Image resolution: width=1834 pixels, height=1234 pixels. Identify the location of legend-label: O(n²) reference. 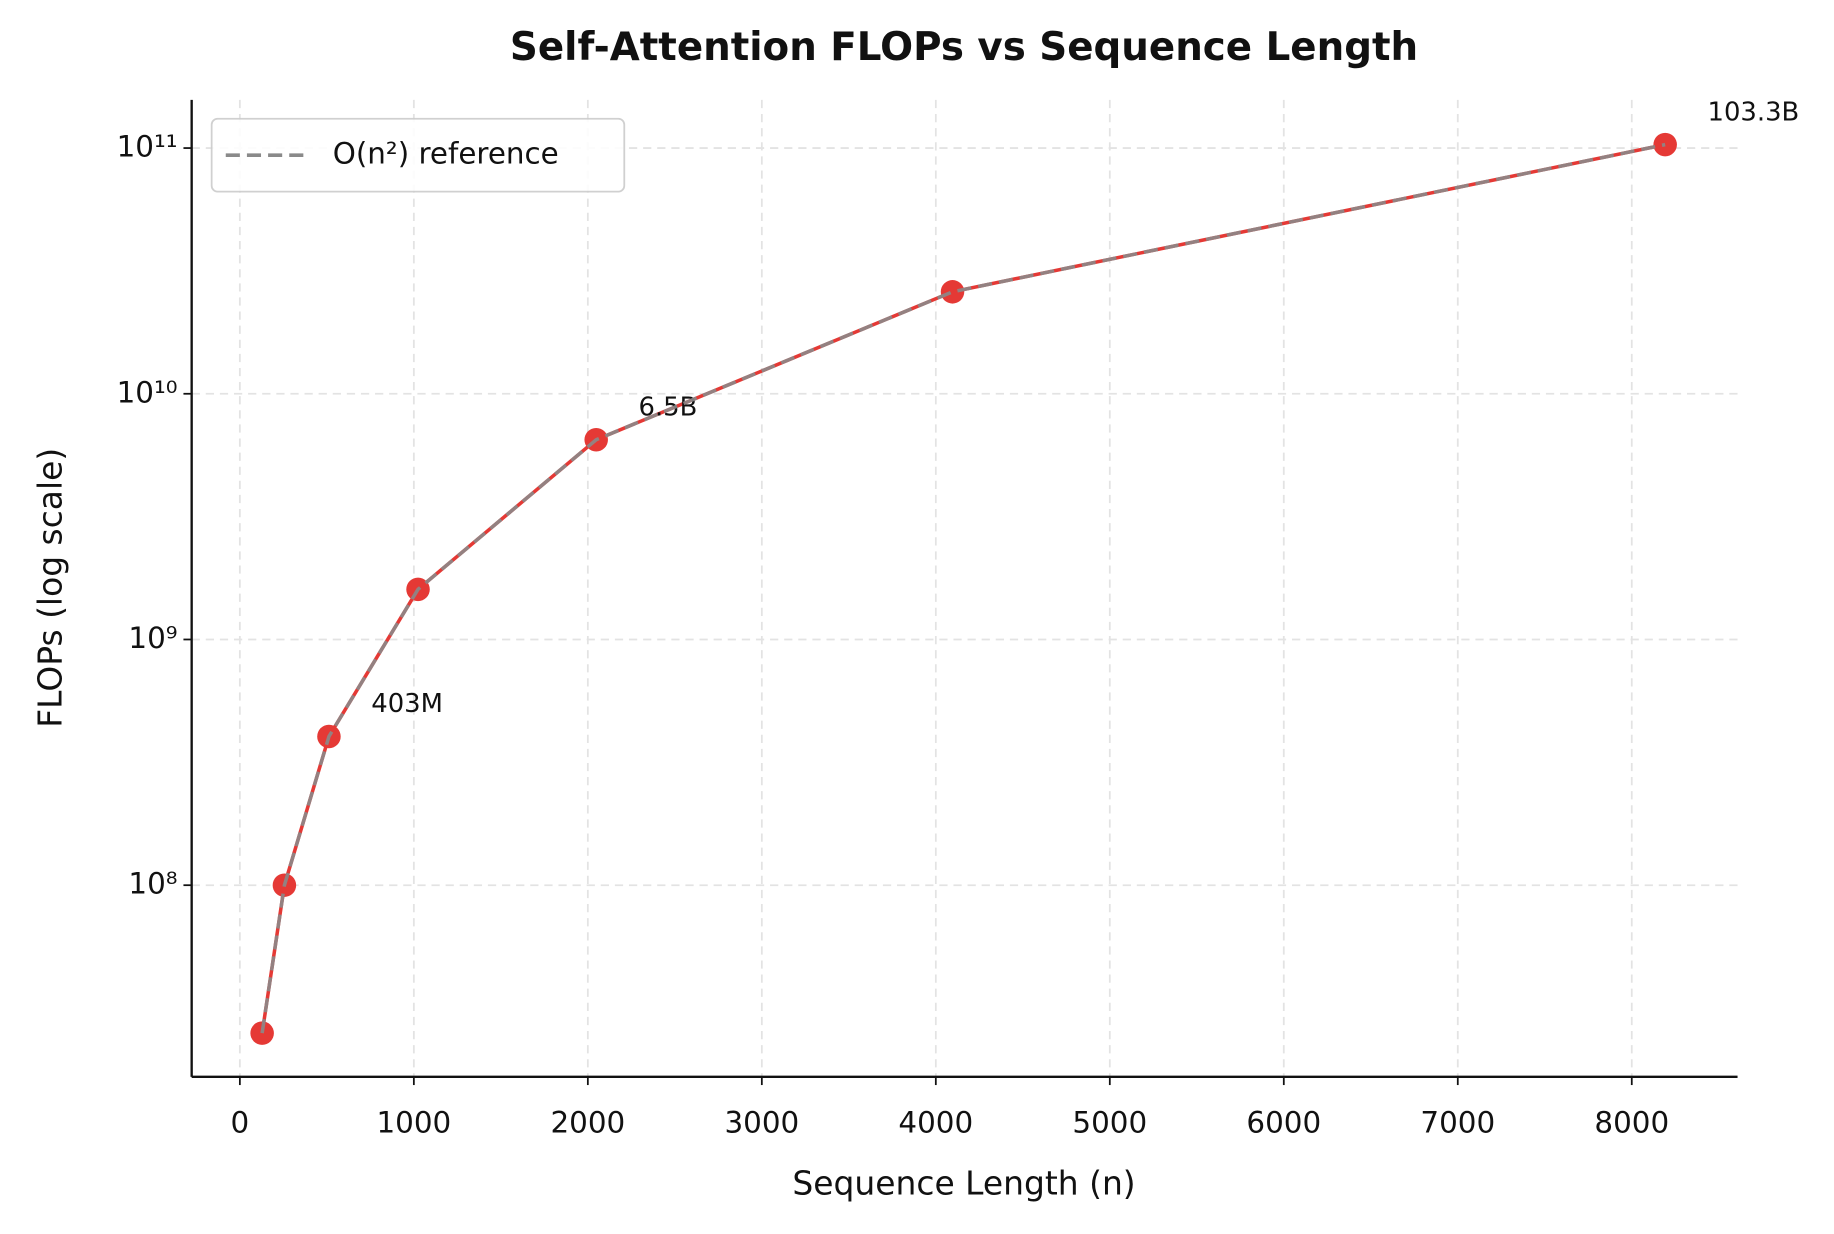
(446, 154).